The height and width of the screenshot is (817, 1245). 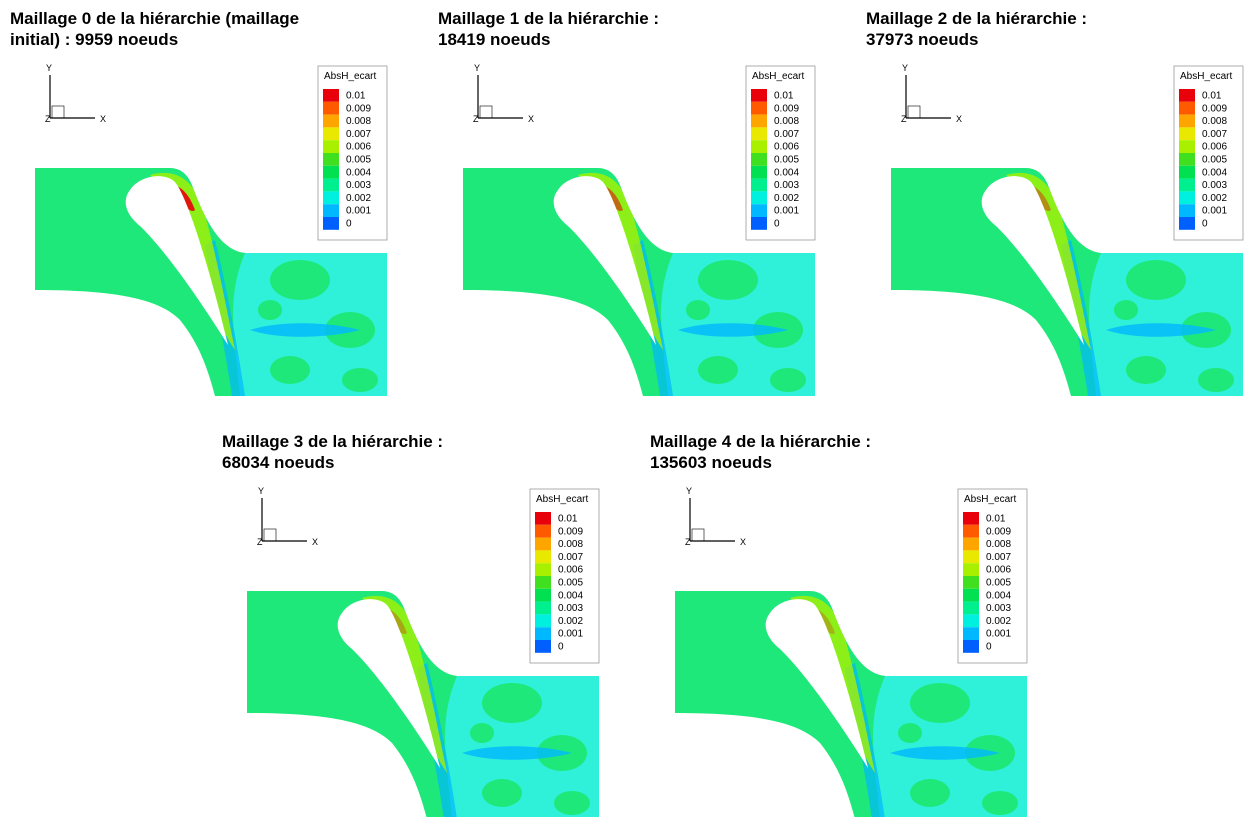 What do you see at coordinates (305, 330) in the screenshot?
I see `region-blue` at bounding box center [305, 330].